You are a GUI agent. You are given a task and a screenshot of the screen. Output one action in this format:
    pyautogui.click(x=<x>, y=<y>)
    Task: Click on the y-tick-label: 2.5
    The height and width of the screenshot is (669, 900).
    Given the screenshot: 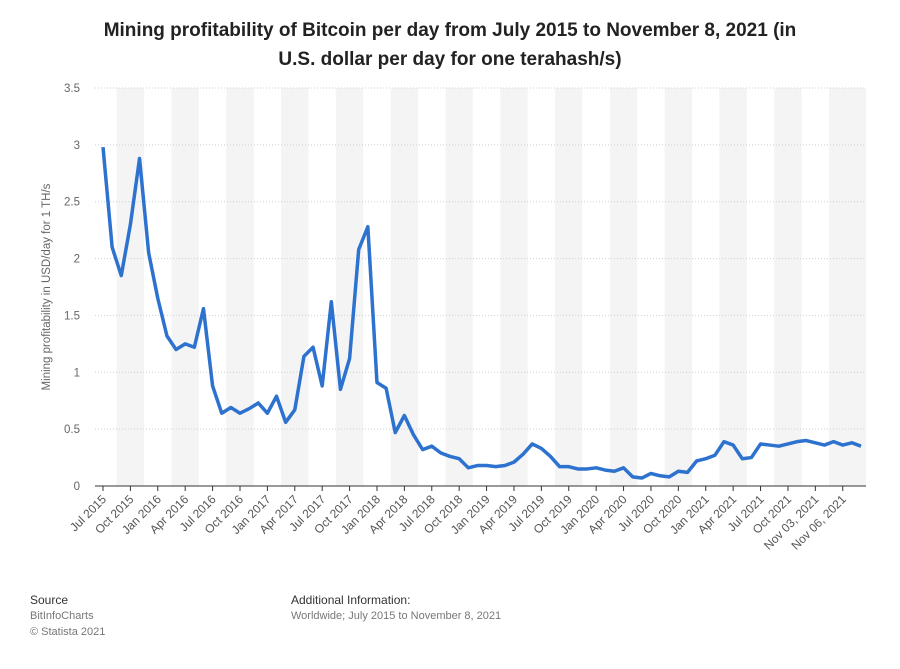 What is the action you would take?
    pyautogui.click(x=72, y=203)
    